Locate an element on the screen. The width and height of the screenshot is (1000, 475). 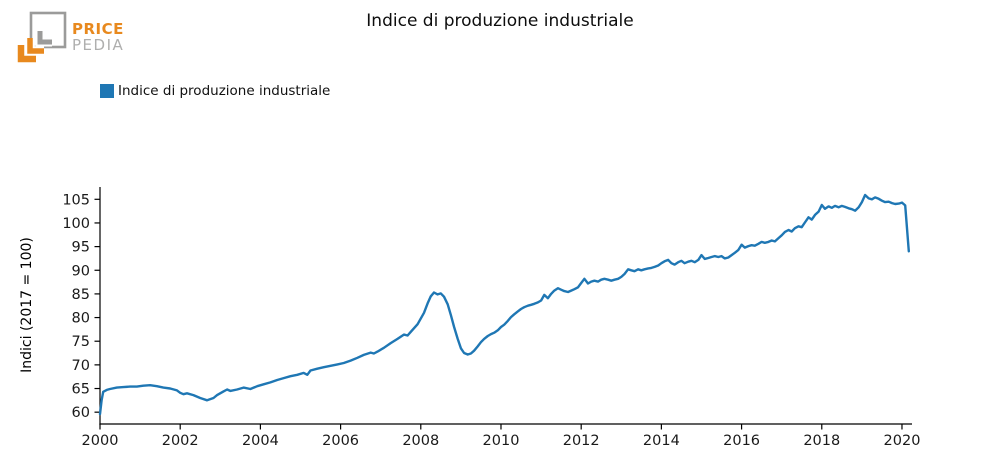
x-tick-label: 2016 is located at coordinates (741, 441).